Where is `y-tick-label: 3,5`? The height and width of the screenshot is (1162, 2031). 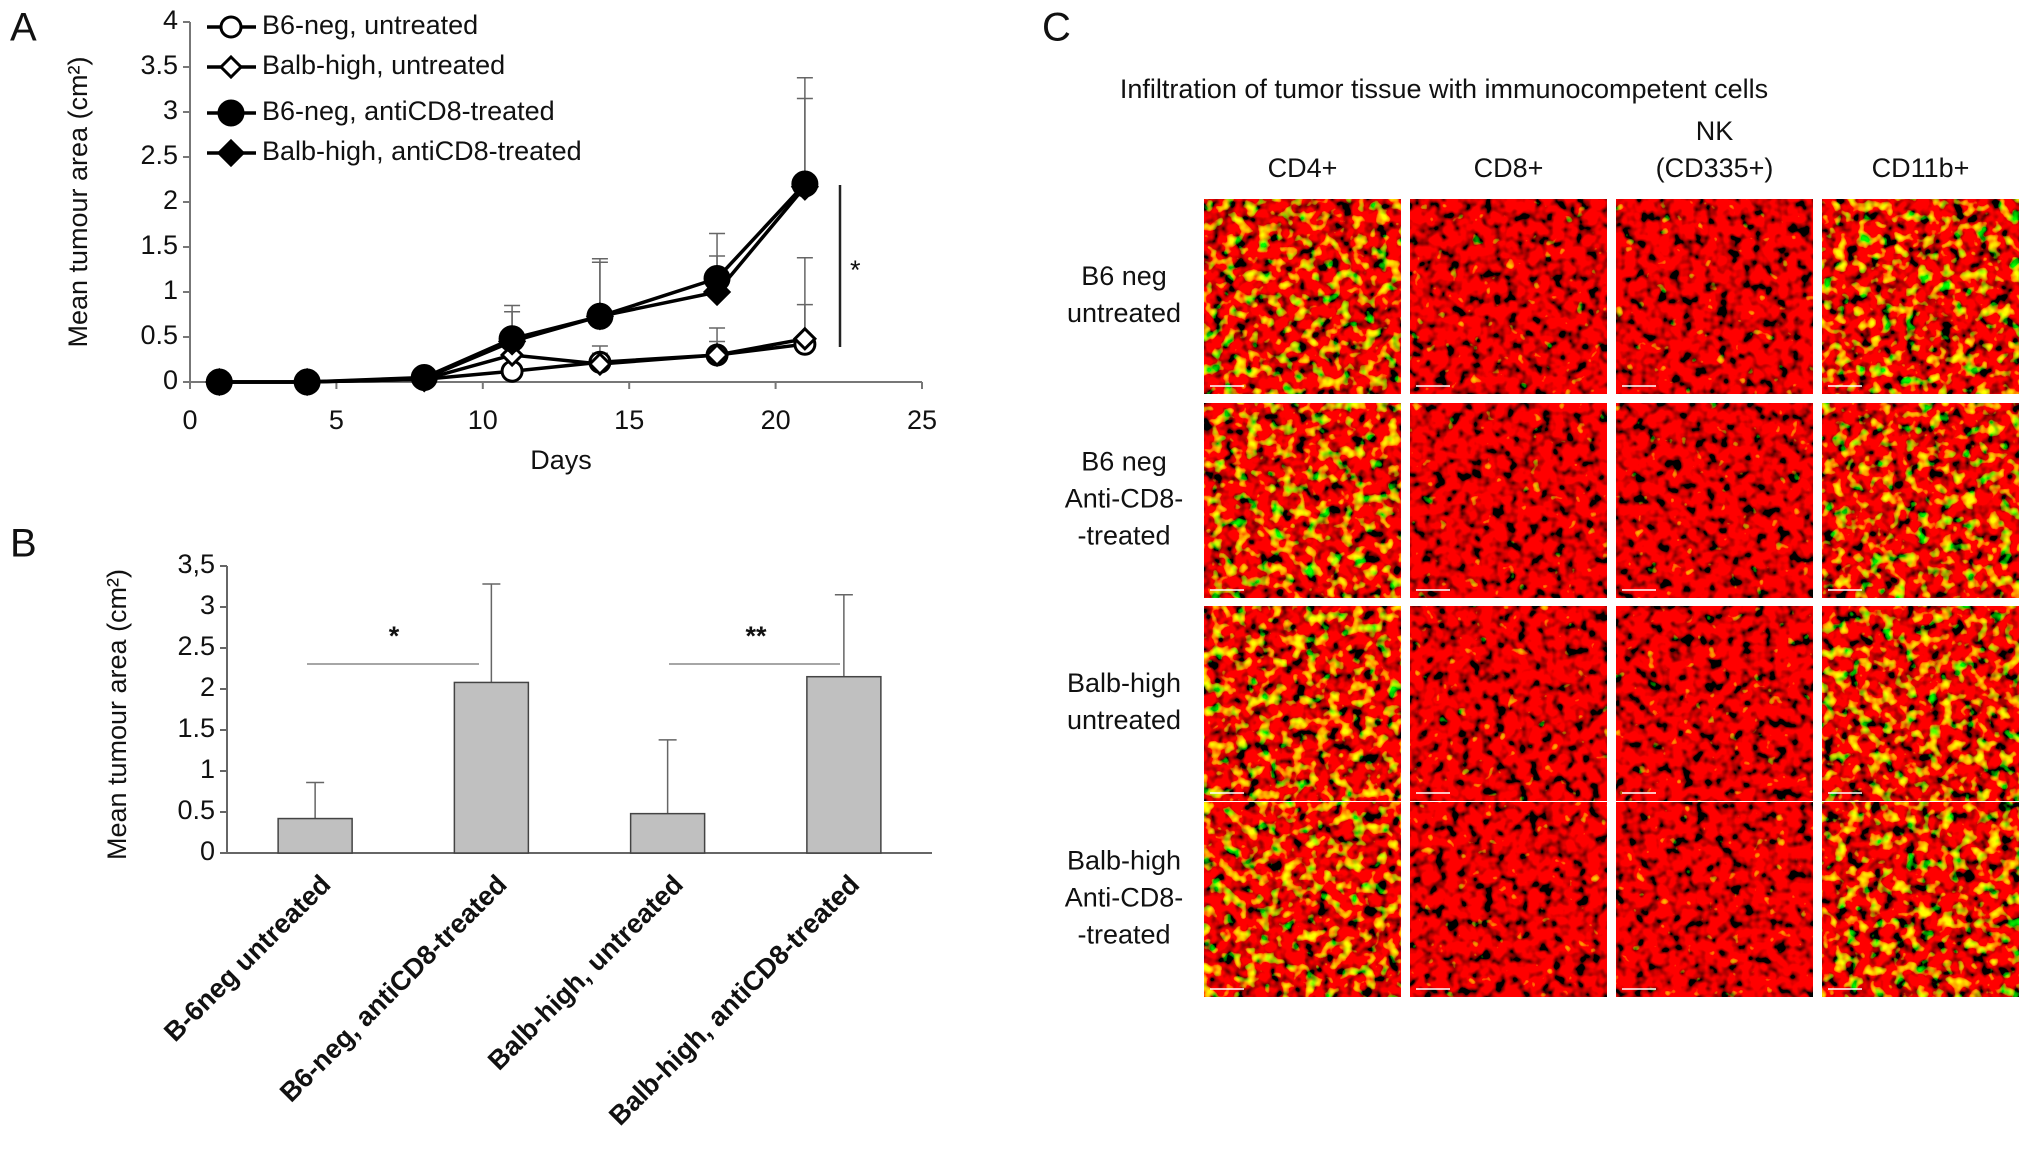
y-tick-label: 3,5 is located at coordinates (196, 564).